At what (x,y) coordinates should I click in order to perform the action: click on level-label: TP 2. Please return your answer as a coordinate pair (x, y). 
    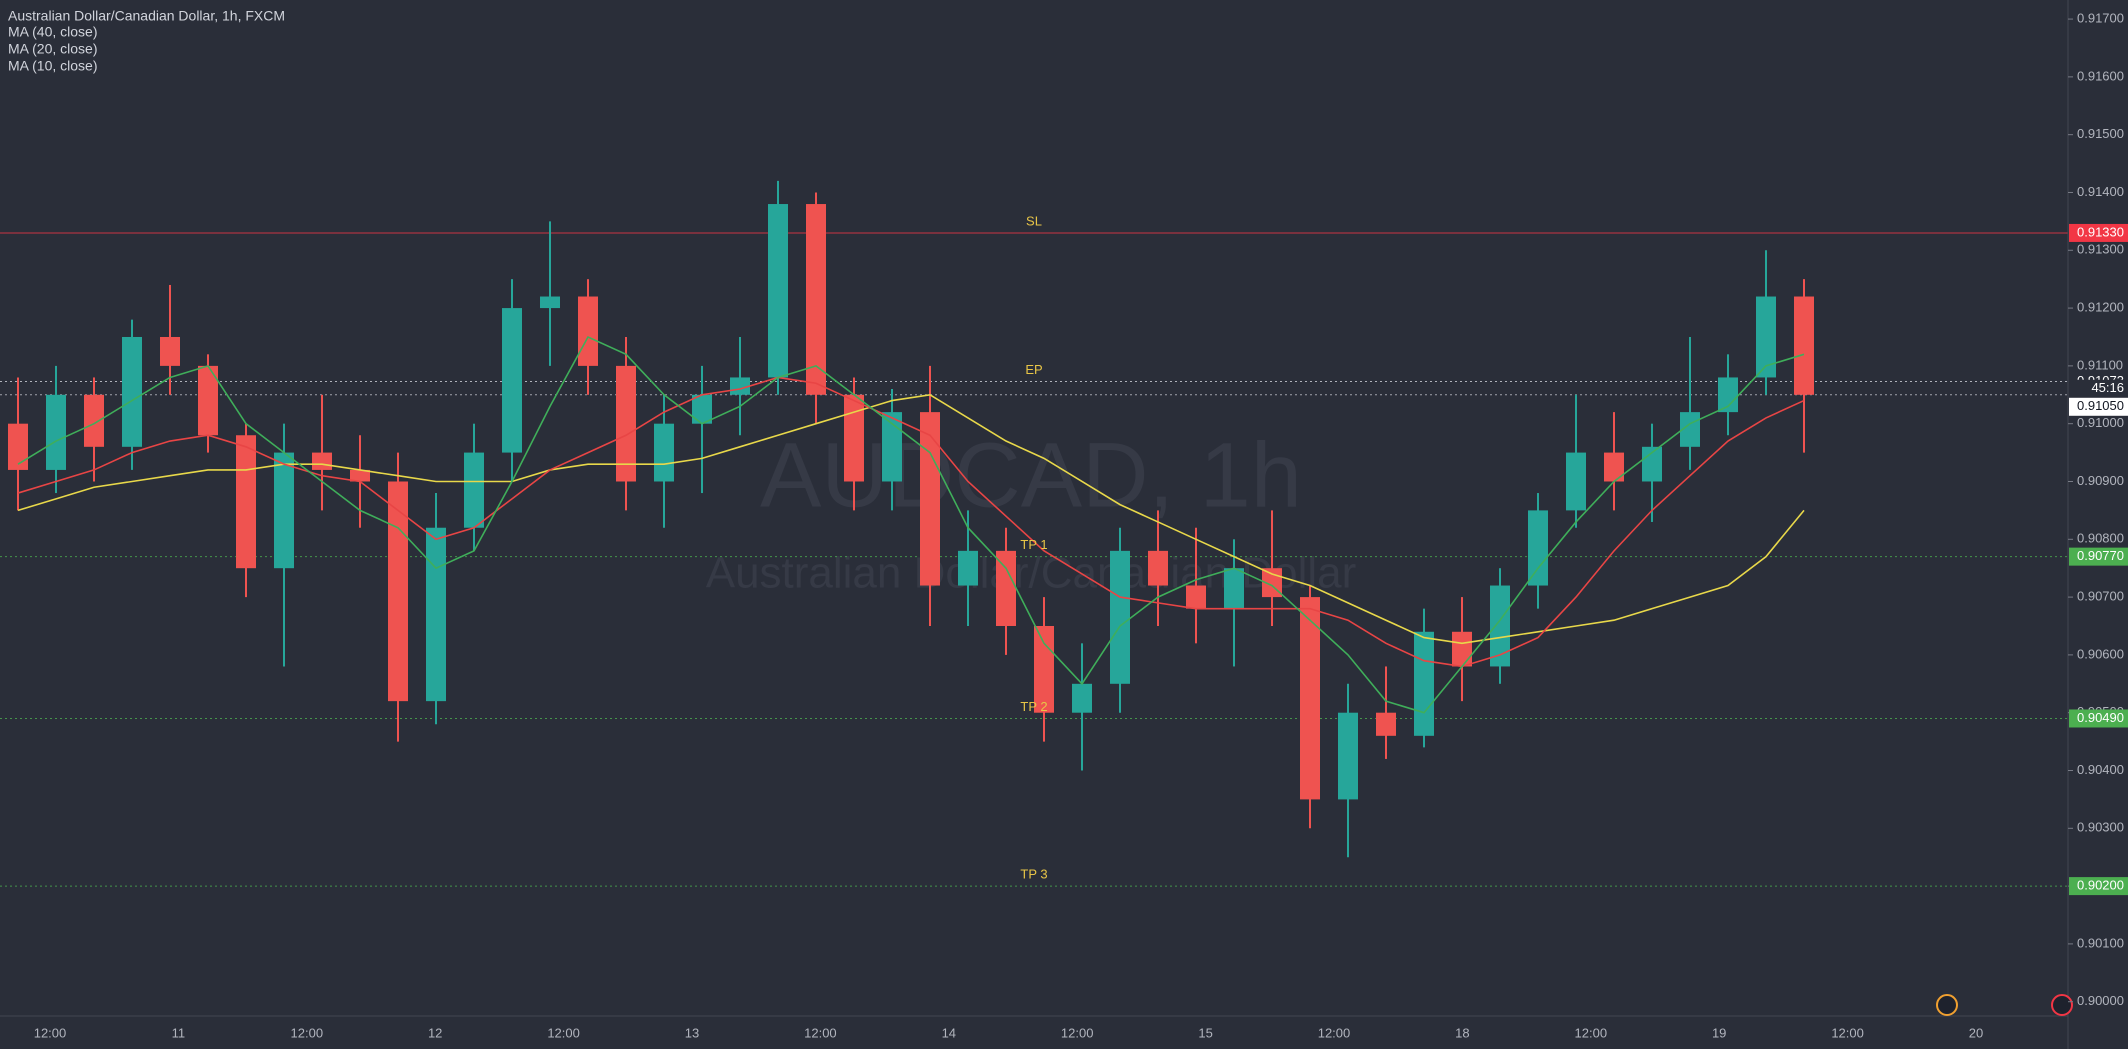
    Looking at the image, I should click on (1033, 706).